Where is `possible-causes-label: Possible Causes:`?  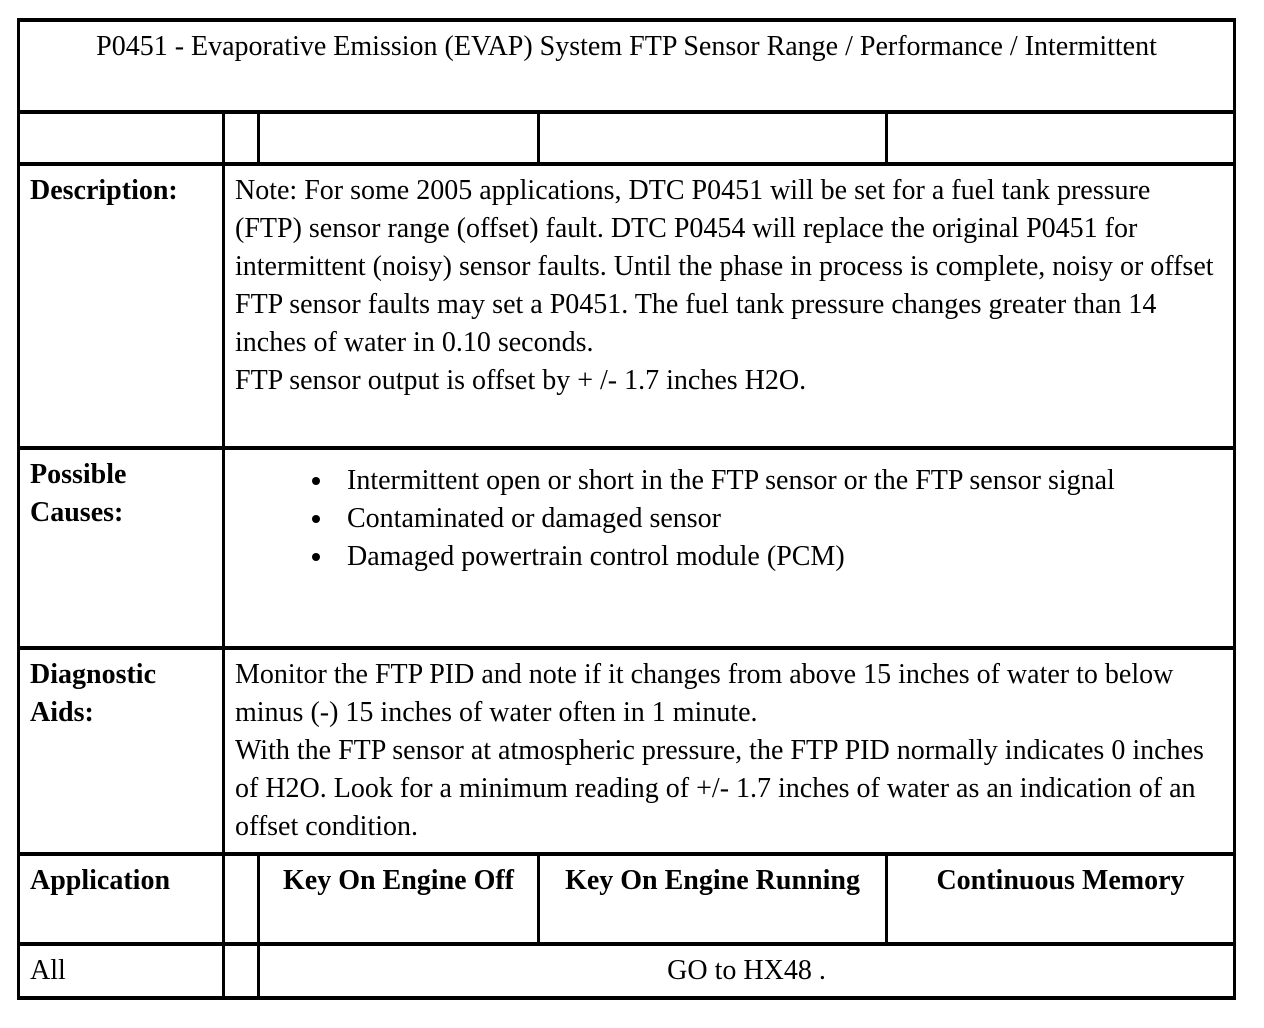 possible-causes-label: Possible Causes: is located at coordinates (121, 548).